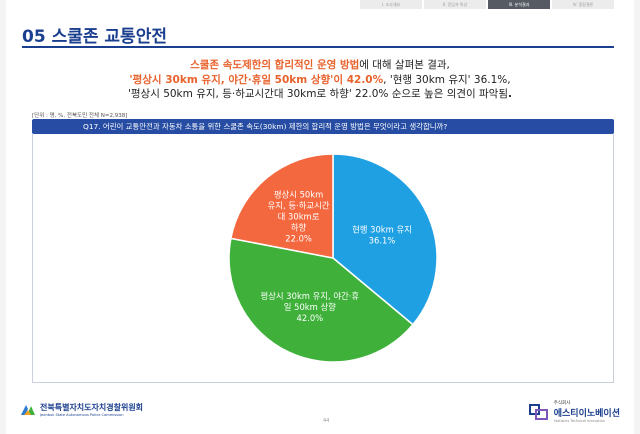 The width and height of the screenshot is (640, 434). Describe the element at coordinates (326, 421) in the screenshot. I see `page-number: 44` at that location.